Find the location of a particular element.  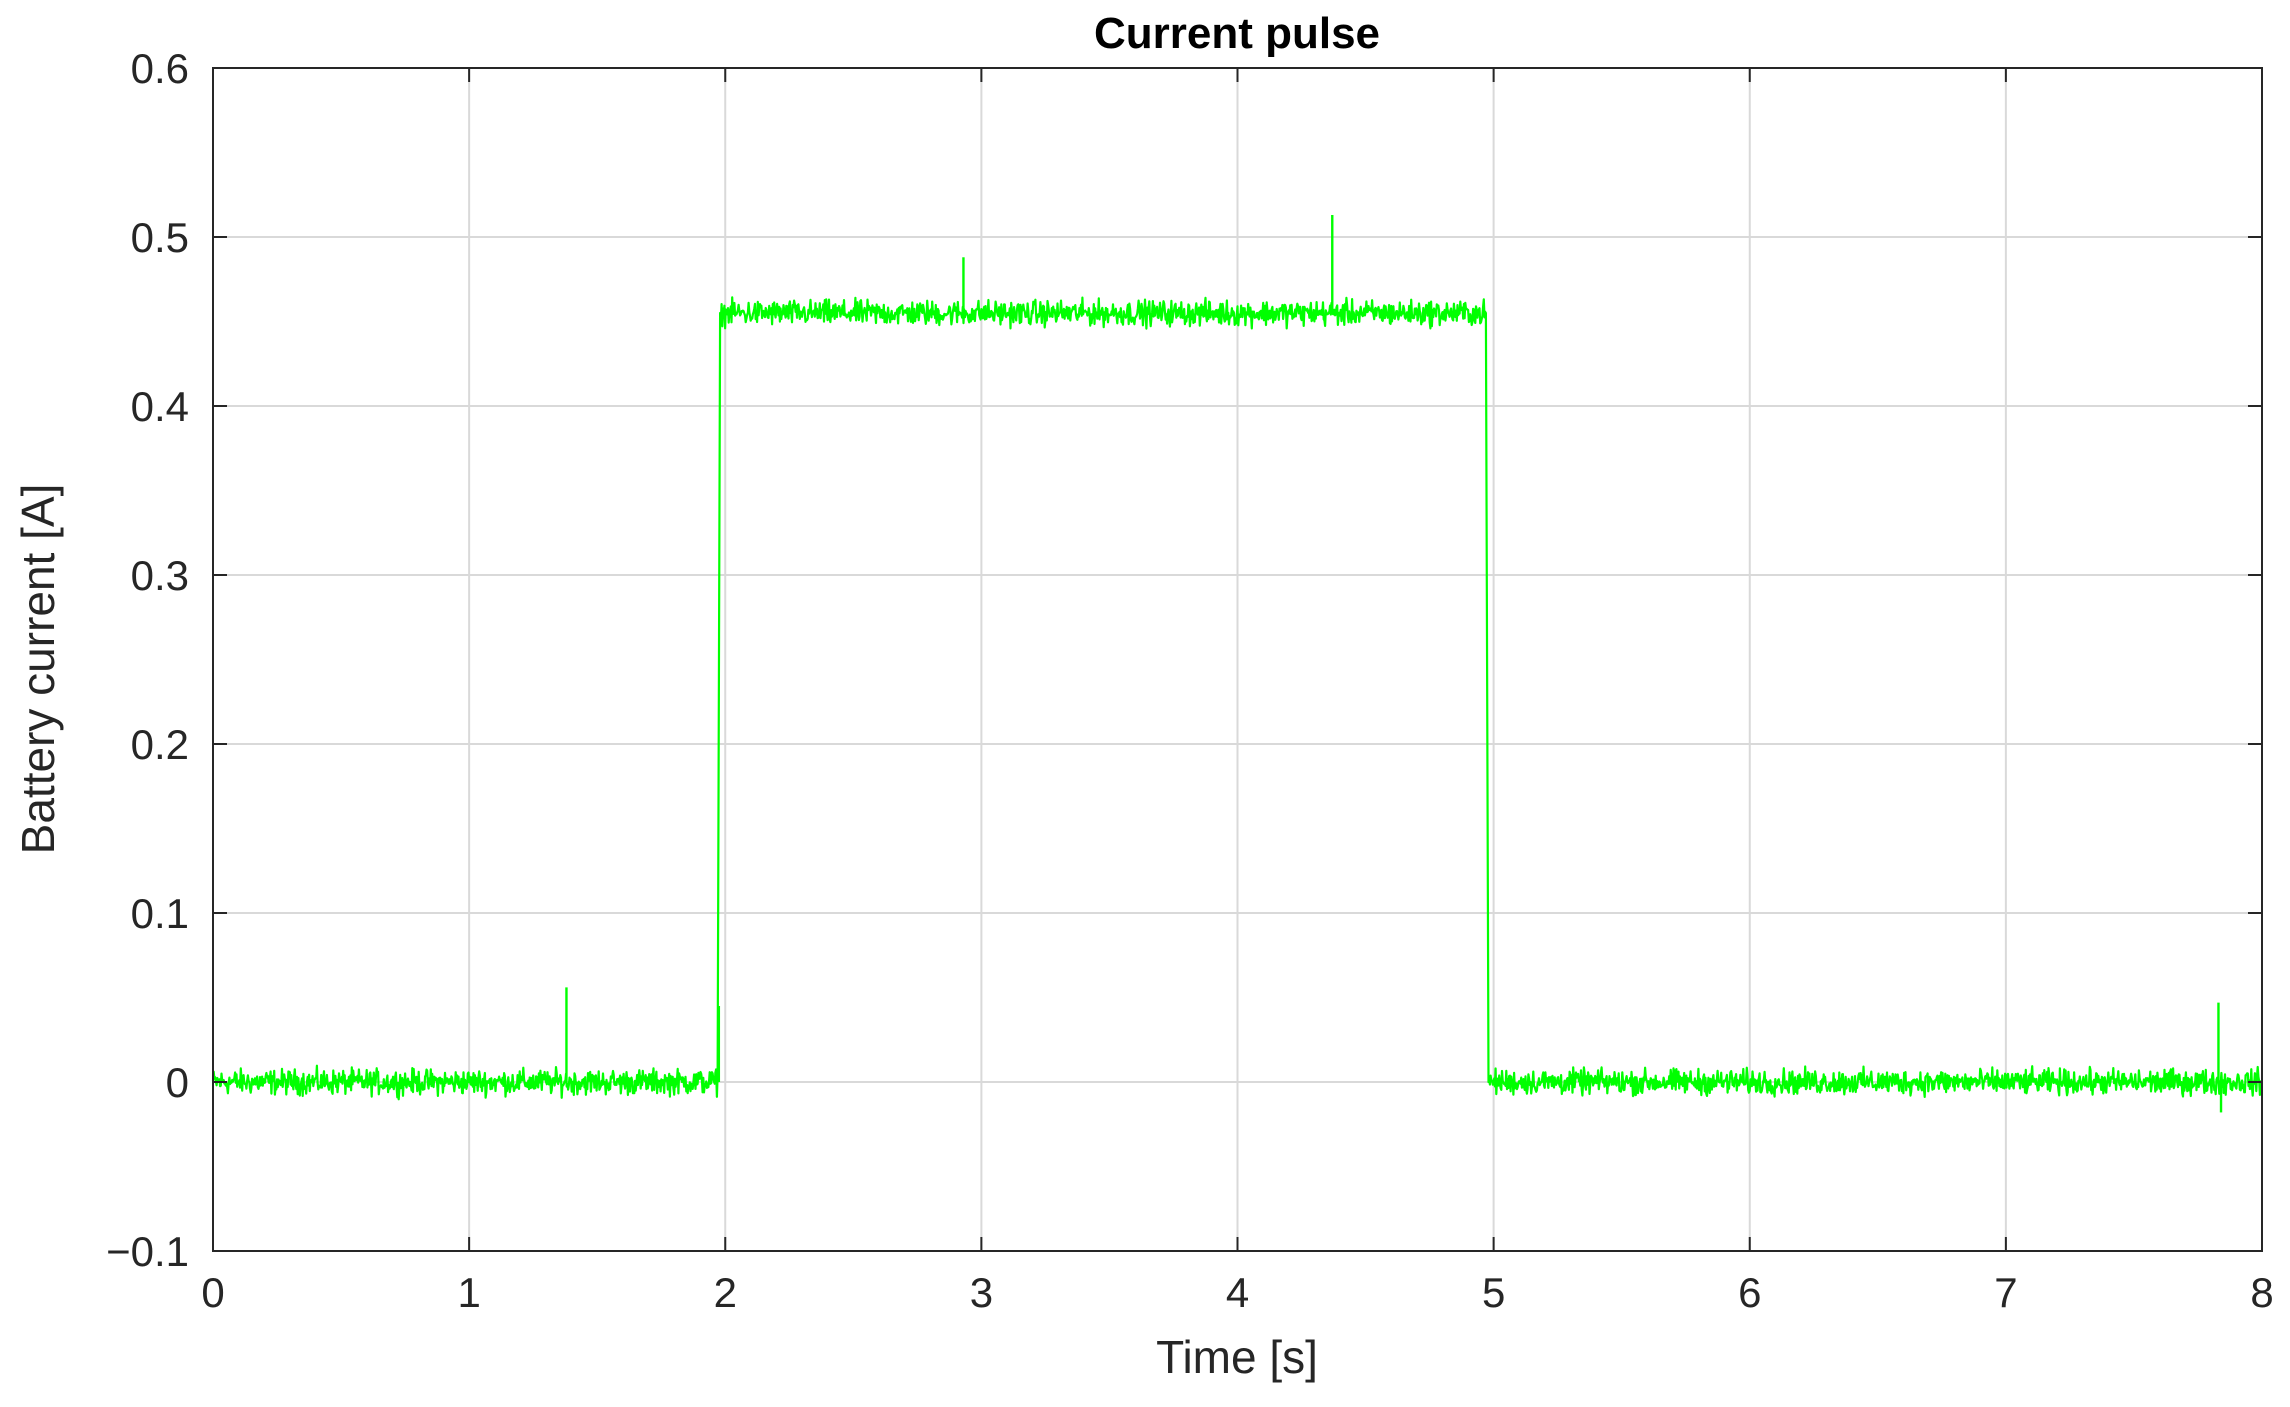

x-tick-label: 7 is located at coordinates (2005, 1292).